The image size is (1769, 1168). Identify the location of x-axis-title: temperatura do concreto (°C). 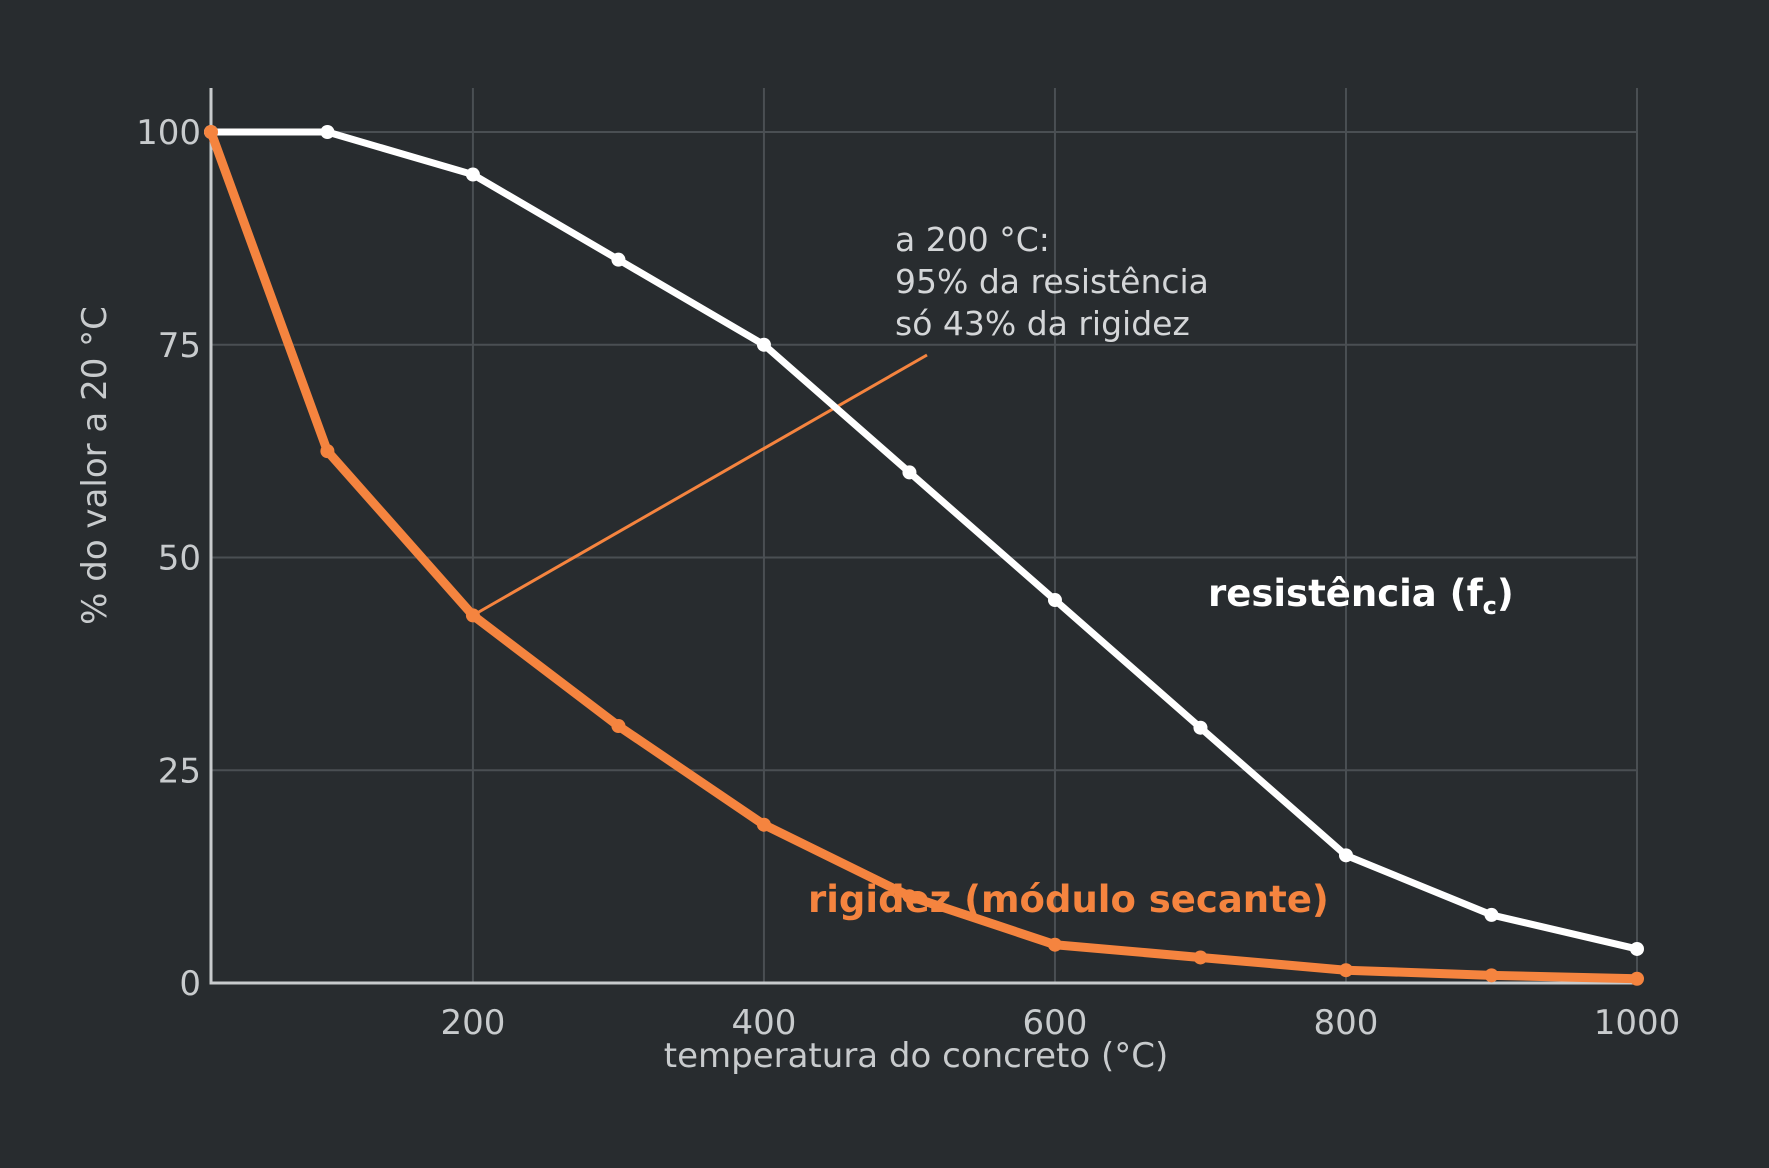
(916, 1056).